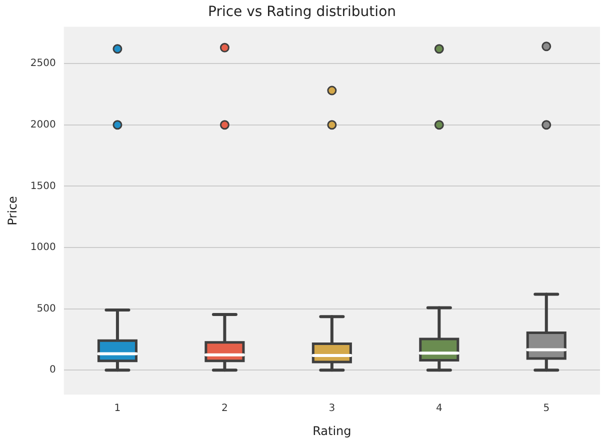 This screenshot has width=606, height=441. Describe the element at coordinates (332, 408) in the screenshot. I see `x-tick-label: 3` at that location.